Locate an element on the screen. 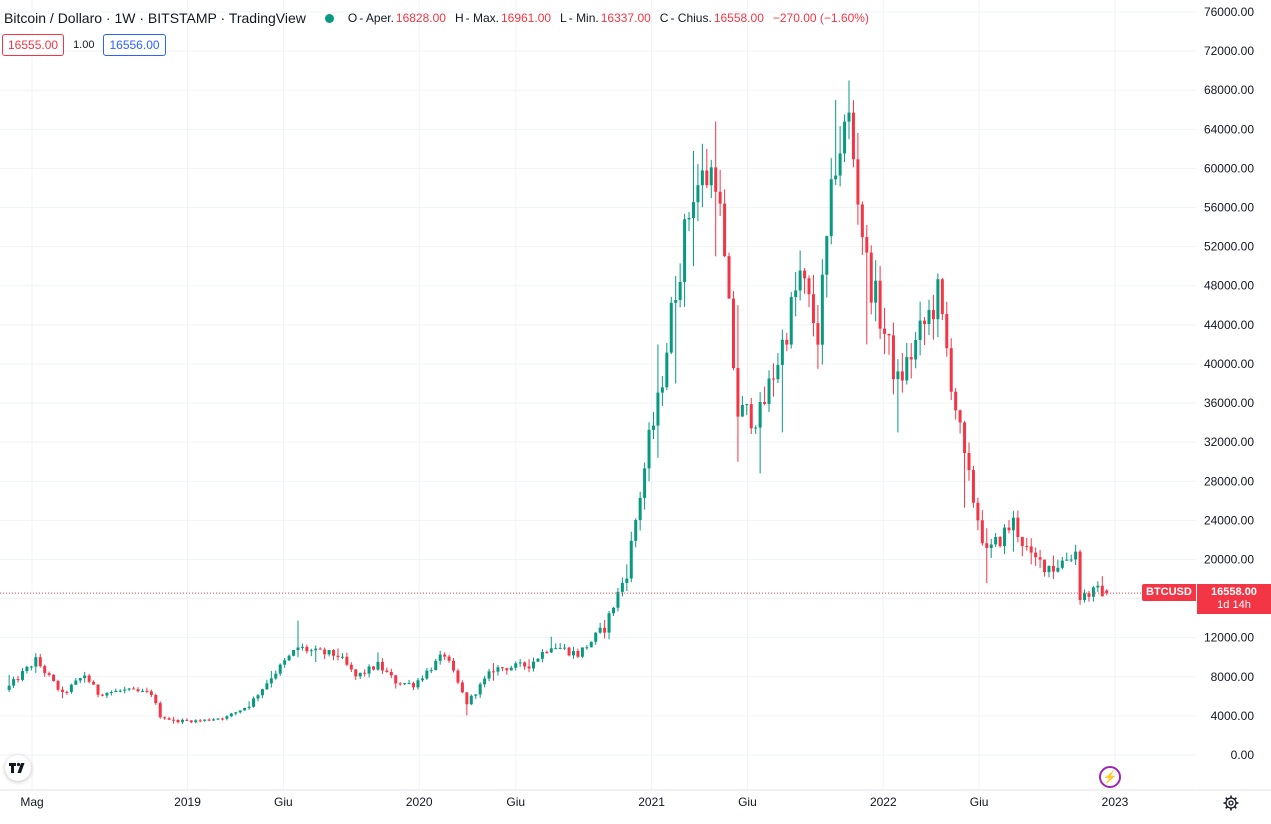 This screenshot has height=824, width=1271. change-value: −270.00 (−1.60%) is located at coordinates (820, 18).